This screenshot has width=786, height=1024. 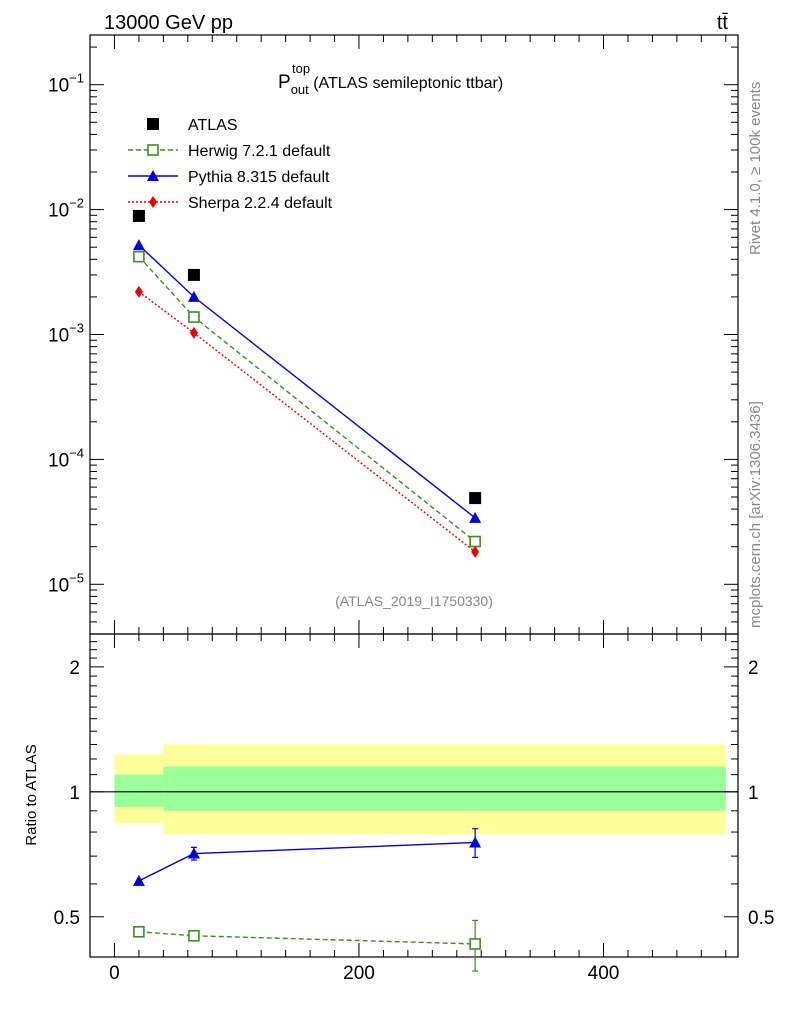 What do you see at coordinates (753, 668) in the screenshot?
I see `ratio-ytick-label-right: 2` at bounding box center [753, 668].